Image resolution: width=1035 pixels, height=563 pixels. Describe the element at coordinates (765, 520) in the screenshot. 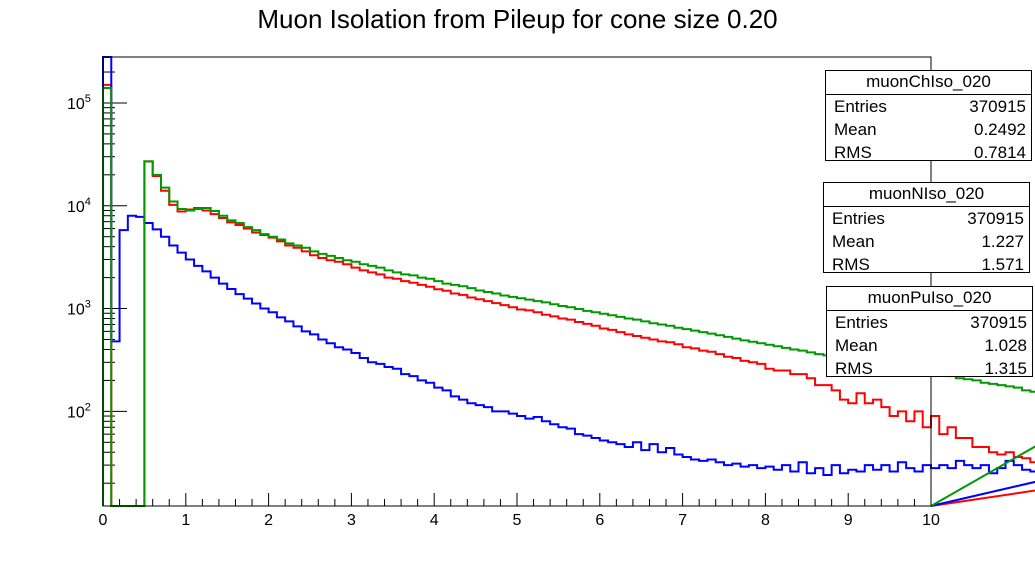

I see `x-tick-label: 8` at that location.